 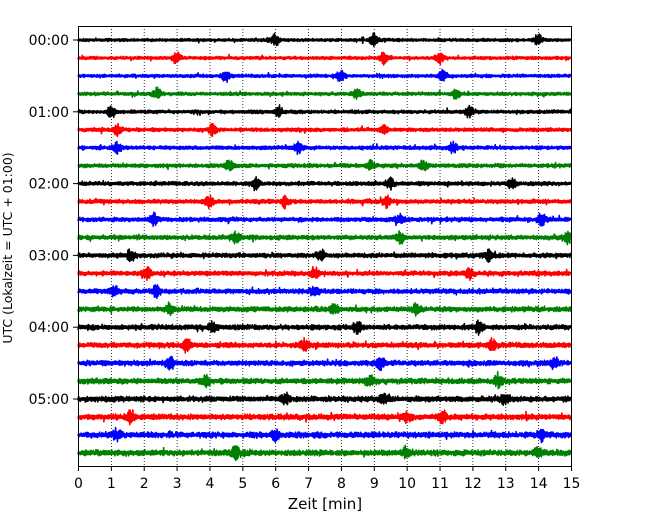 I want to click on x-tick-label: 0, so click(x=78, y=484).